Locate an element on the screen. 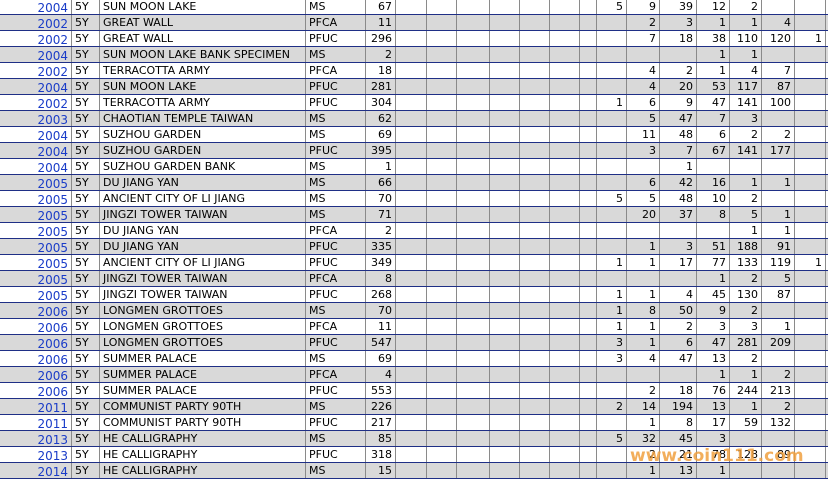 The height and width of the screenshot is (483, 828). total-cell: 547 is located at coordinates (381, 342).